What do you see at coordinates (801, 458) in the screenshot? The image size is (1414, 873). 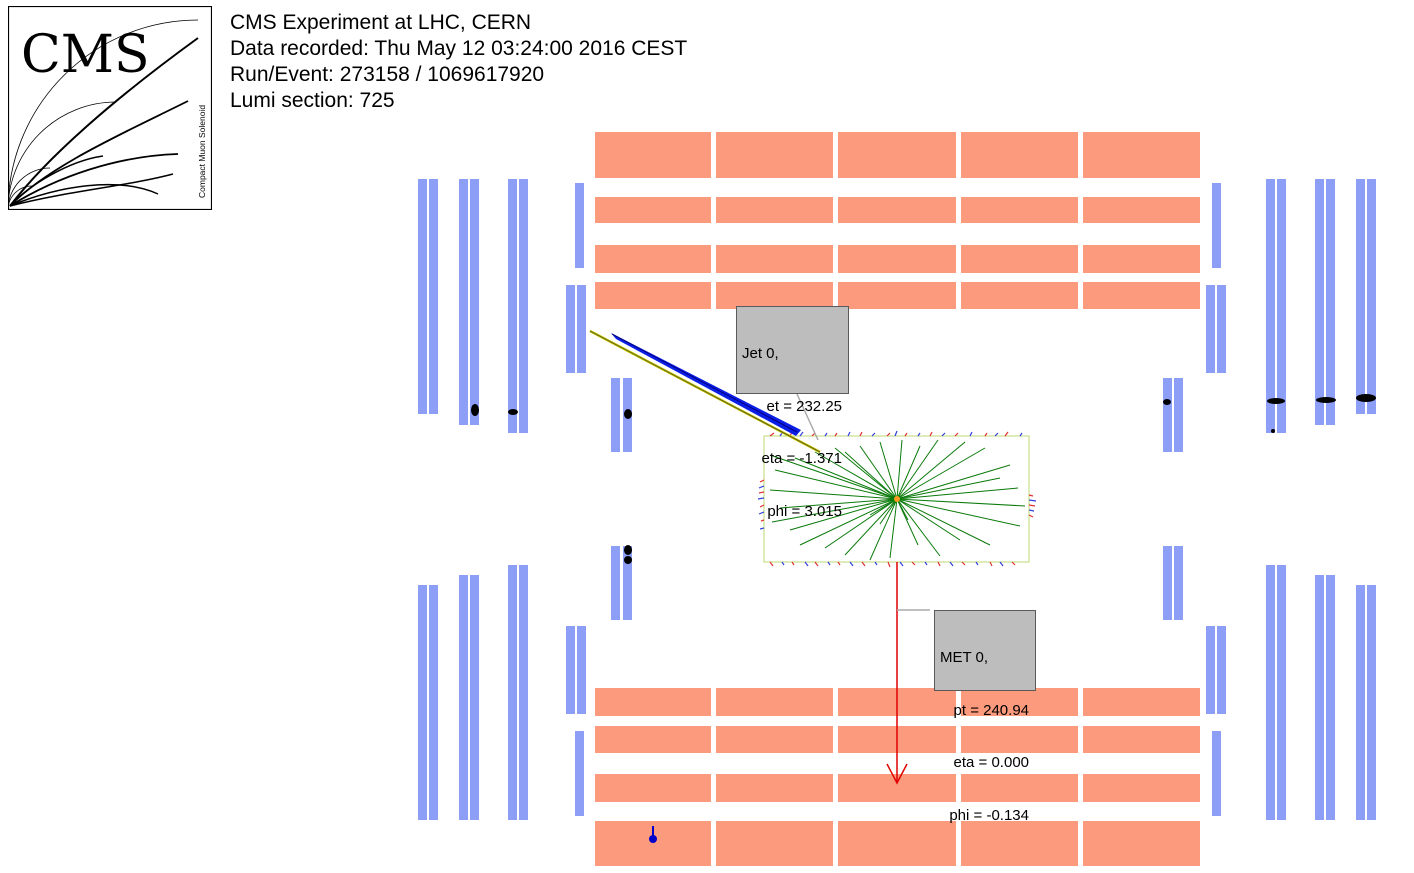 I see `jet-label-eta: eta = -1.371` at bounding box center [801, 458].